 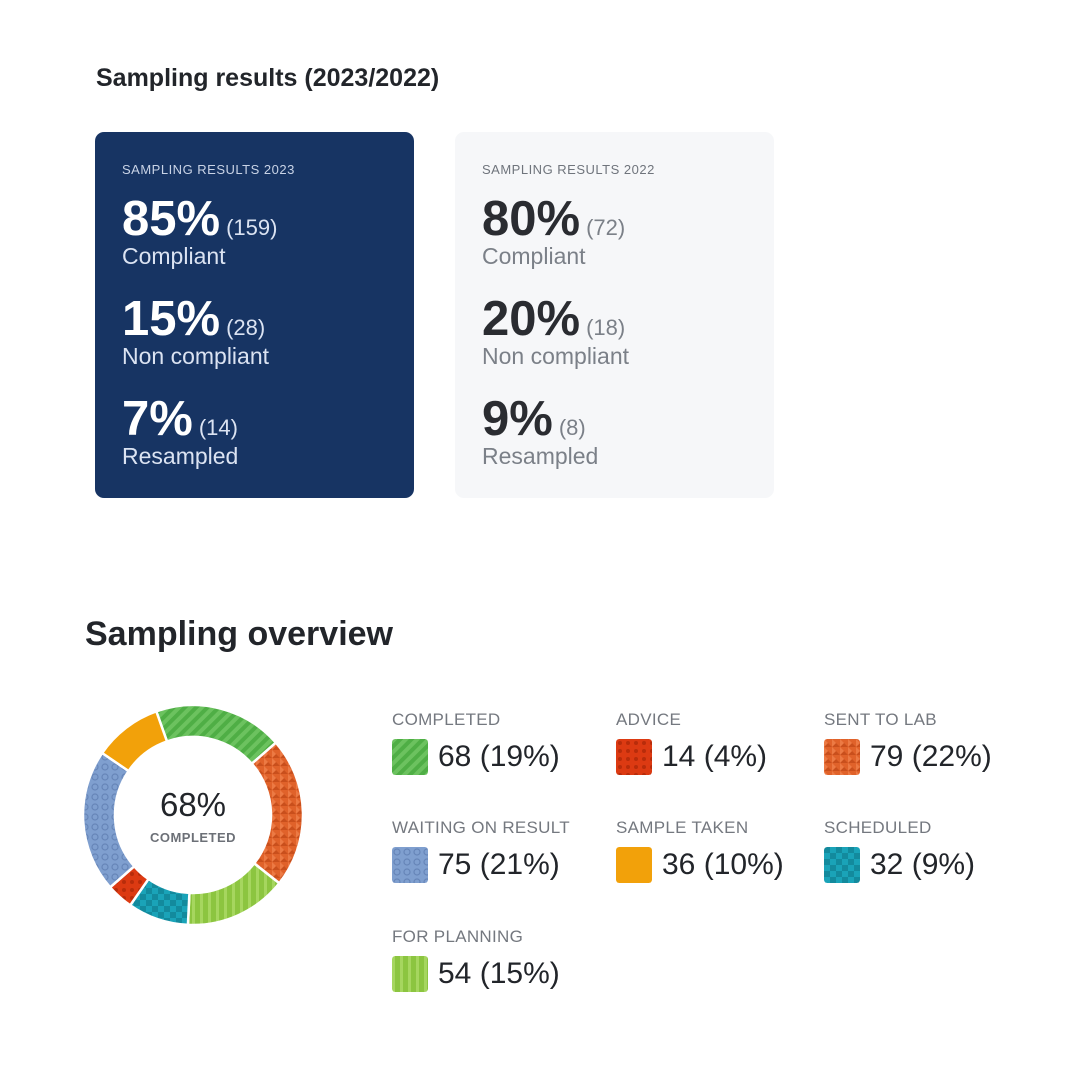 I want to click on donut-slice-for-planning, so click(x=234, y=894).